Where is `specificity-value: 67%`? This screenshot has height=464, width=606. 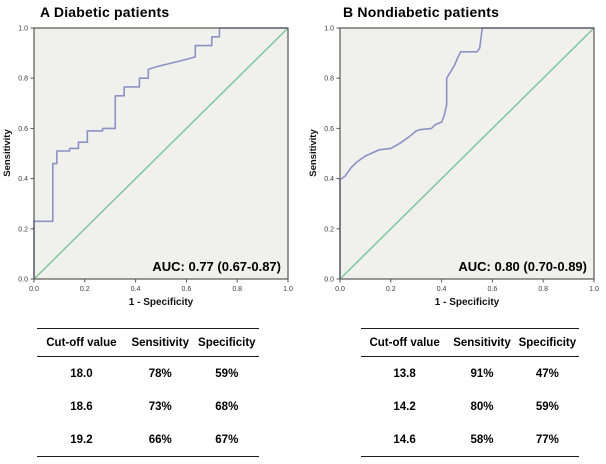 specificity-value: 67% is located at coordinates (227, 439).